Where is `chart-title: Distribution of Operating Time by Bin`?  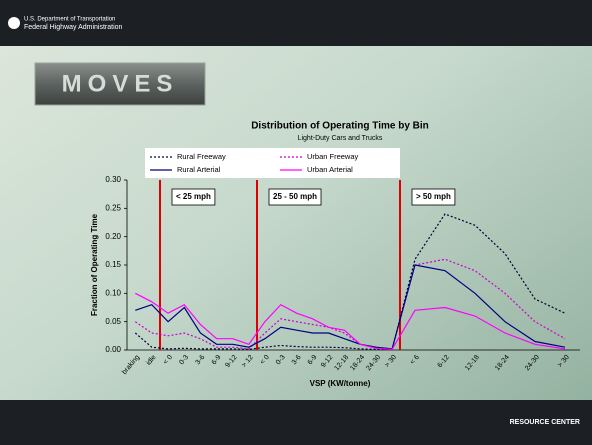 chart-title: Distribution of Operating Time by Bin is located at coordinates (340, 126).